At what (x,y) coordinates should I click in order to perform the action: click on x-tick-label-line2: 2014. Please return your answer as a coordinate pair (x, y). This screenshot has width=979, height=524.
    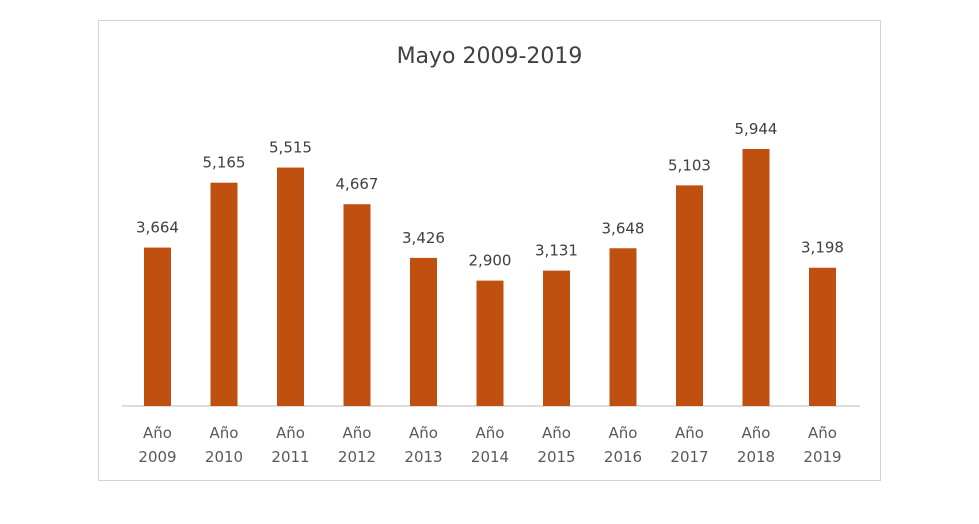
    Looking at the image, I should click on (490, 457).